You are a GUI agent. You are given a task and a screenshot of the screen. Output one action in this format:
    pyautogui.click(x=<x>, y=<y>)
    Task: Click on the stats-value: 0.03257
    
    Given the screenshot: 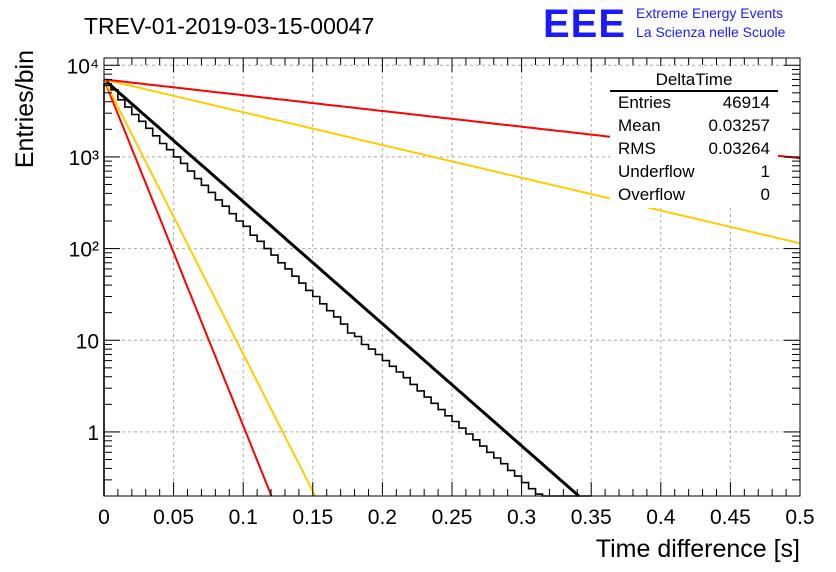 What is the action you would take?
    pyautogui.click(x=739, y=125)
    